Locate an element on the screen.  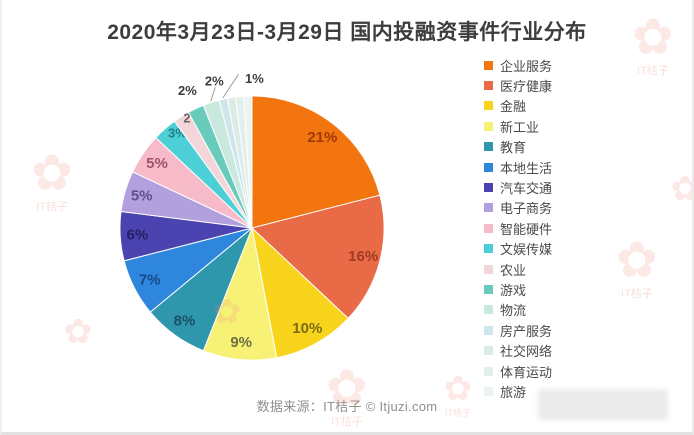
redacted-watermark-box is located at coordinates (603, 404).